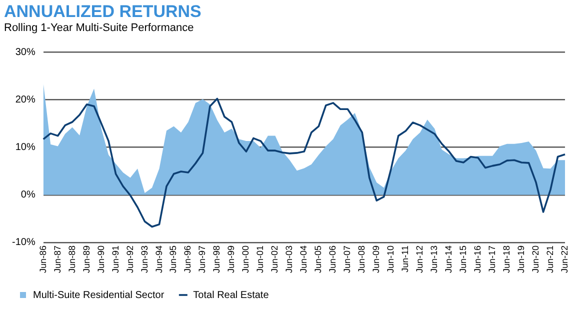 The image size is (587, 312). Describe the element at coordinates (260, 259) in the screenshot. I see `x-tick-label: Jun-01` at that location.